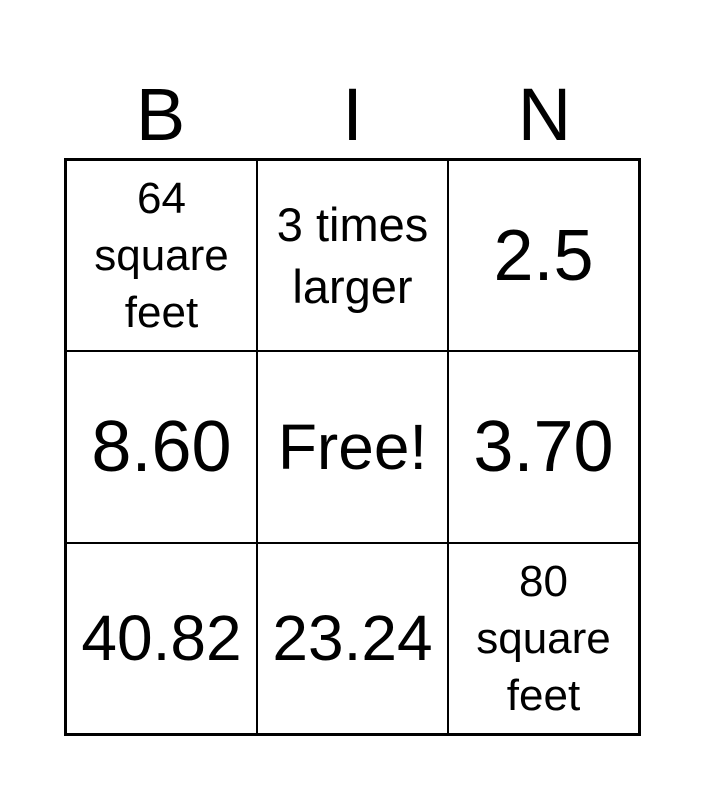  I want to click on cell-text: 3 times larger, so click(352, 255).